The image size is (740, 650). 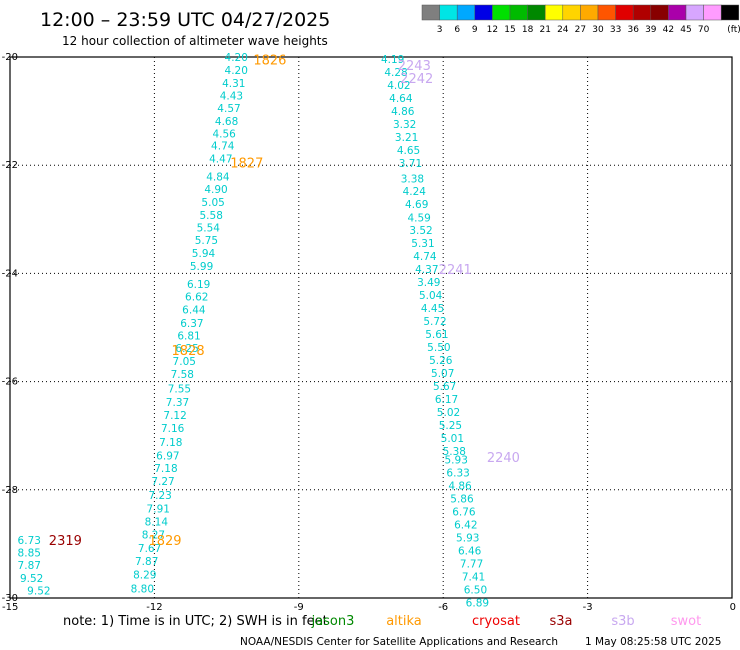 What do you see at coordinates (246, 163) in the screenshot?
I see `pass-label: 1827` at bounding box center [246, 163].